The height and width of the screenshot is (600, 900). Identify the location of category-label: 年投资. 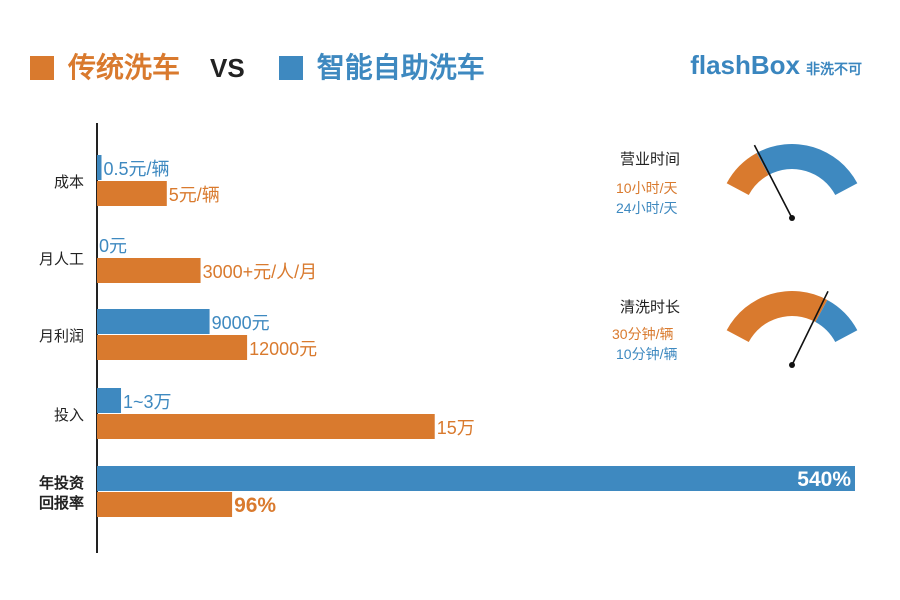
(61, 483).